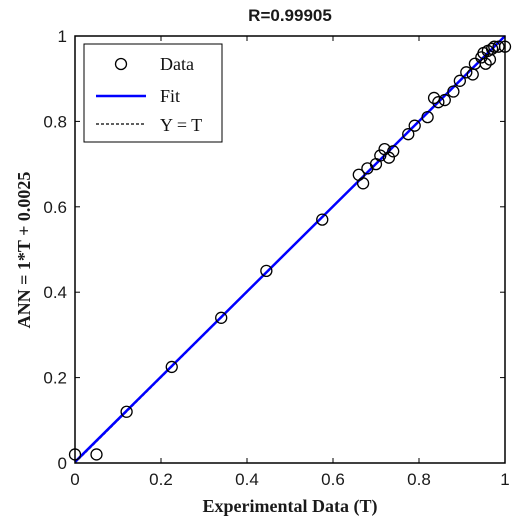 The image size is (516, 522). Describe the element at coordinates (504, 479) in the screenshot. I see `x-tick-label: 1` at that location.